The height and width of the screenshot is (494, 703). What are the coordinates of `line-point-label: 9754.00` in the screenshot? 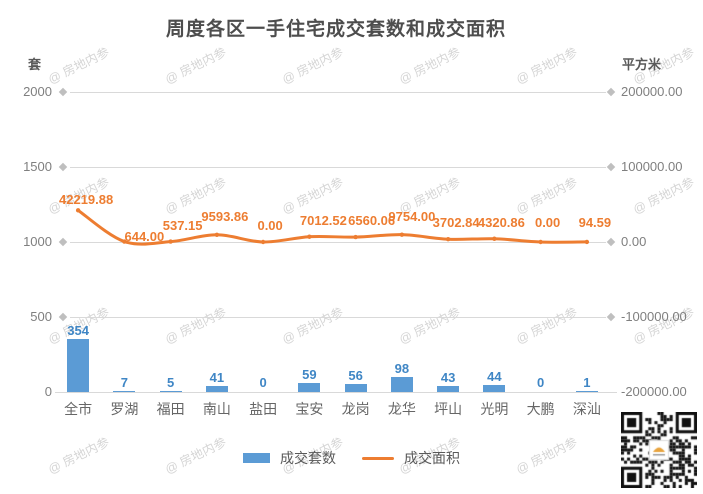 It's located at (412, 216).